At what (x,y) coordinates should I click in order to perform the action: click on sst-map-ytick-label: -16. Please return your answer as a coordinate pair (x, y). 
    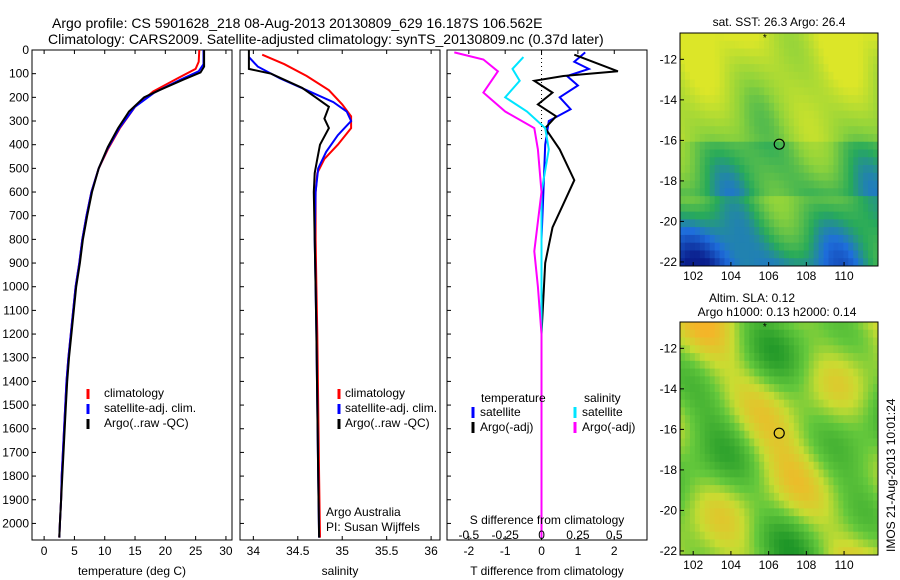
    Looking at the image, I should click on (669, 140).